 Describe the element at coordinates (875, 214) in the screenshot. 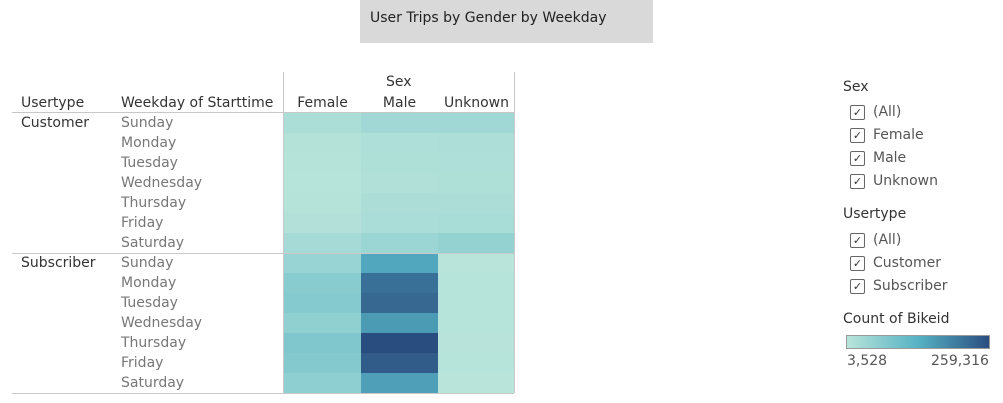

I see `usertype-filter-title: Usertype` at that location.